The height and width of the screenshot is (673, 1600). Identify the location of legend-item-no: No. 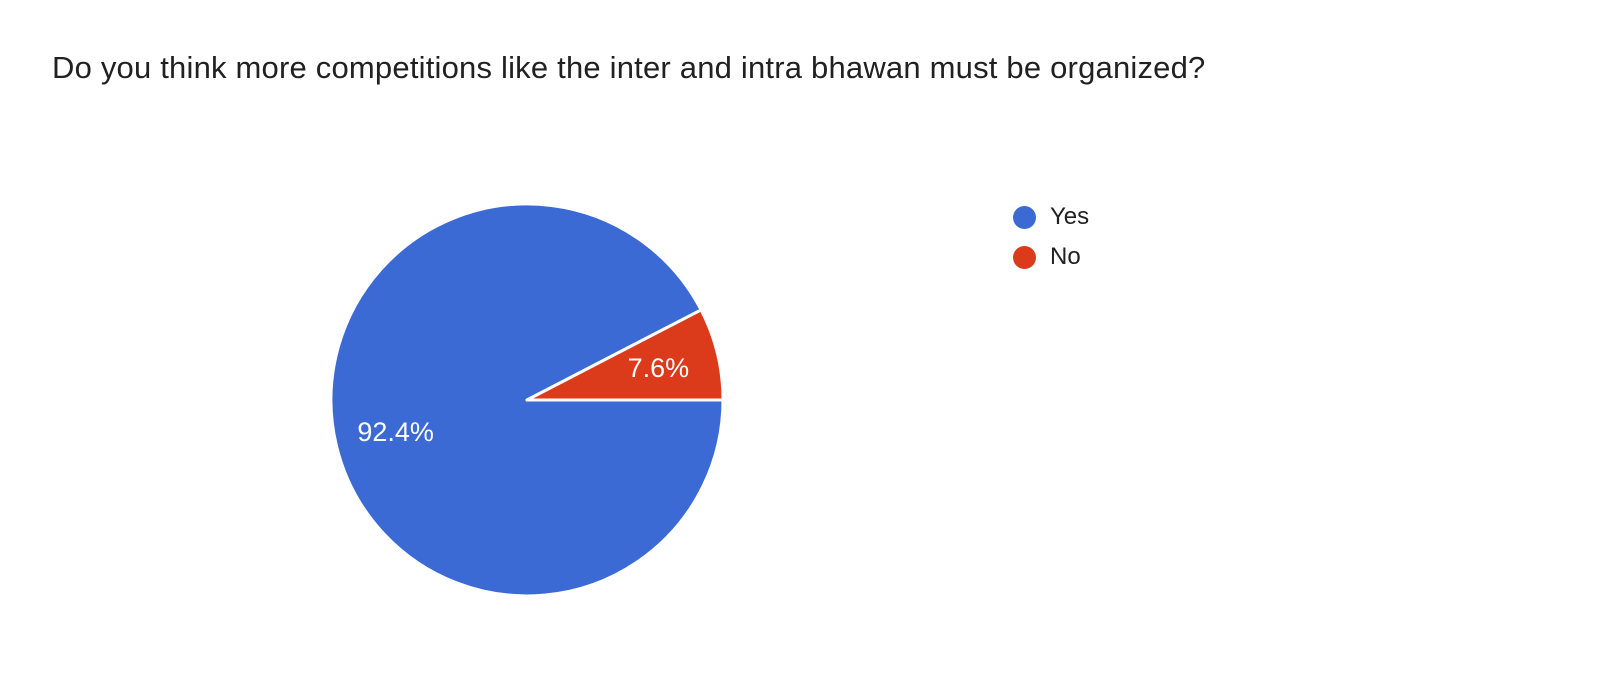
(1051, 257).